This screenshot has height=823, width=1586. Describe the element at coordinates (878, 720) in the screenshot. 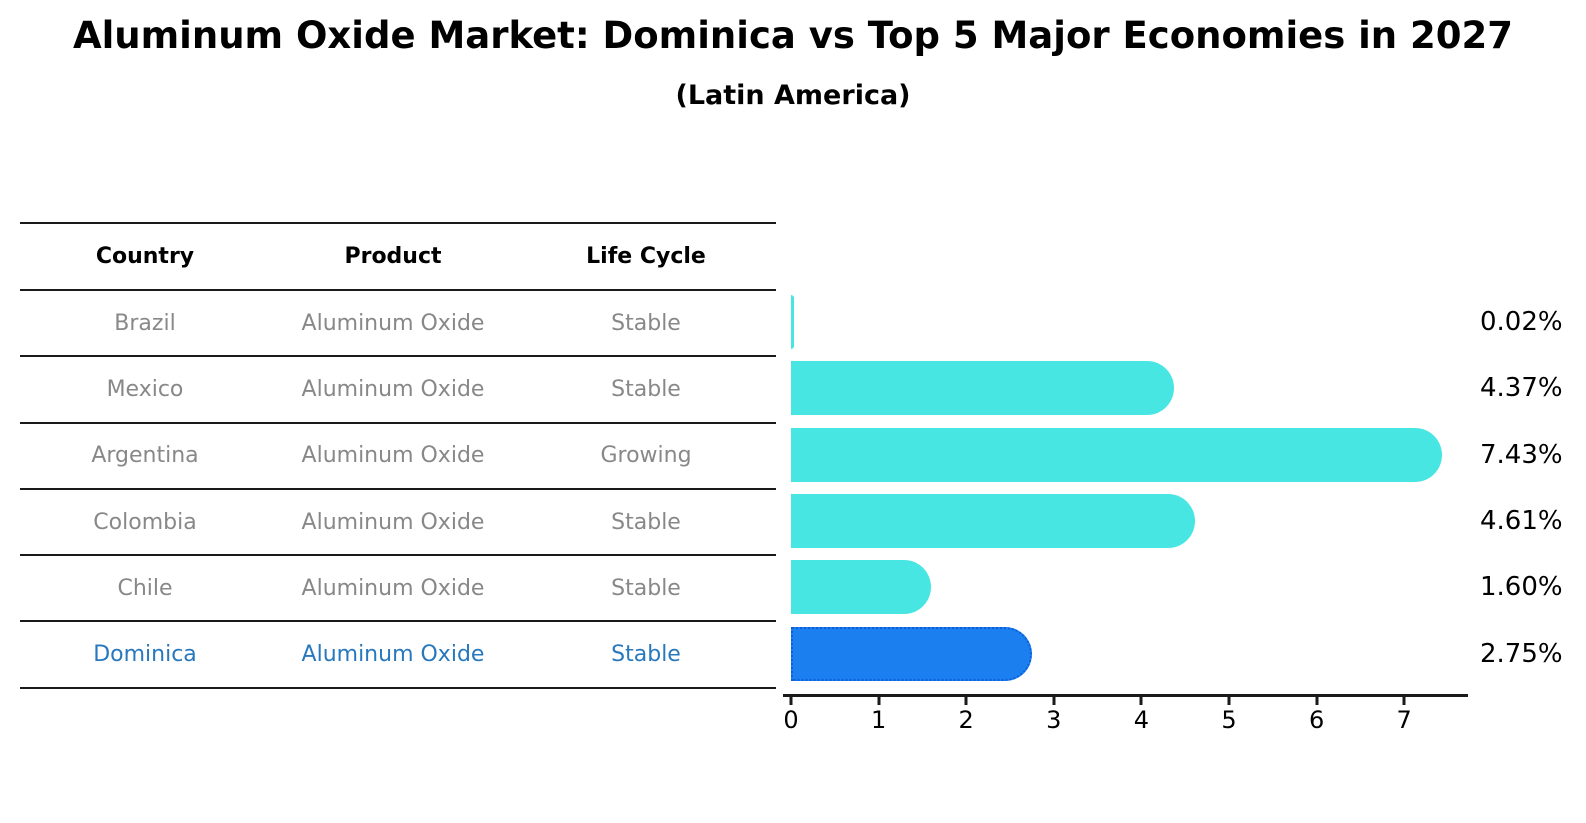

I see `x-axis-tick-label-1: 1` at that location.